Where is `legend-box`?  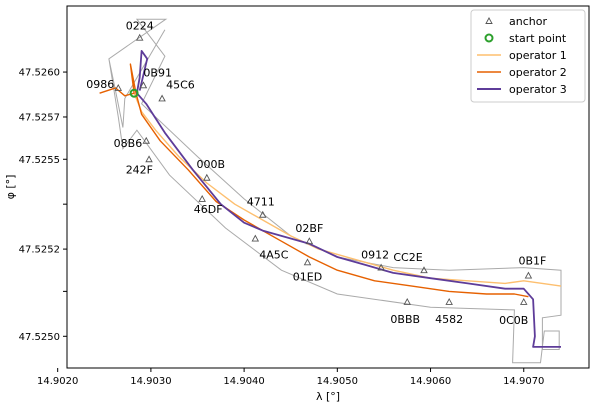
legend-box is located at coordinates (528, 56).